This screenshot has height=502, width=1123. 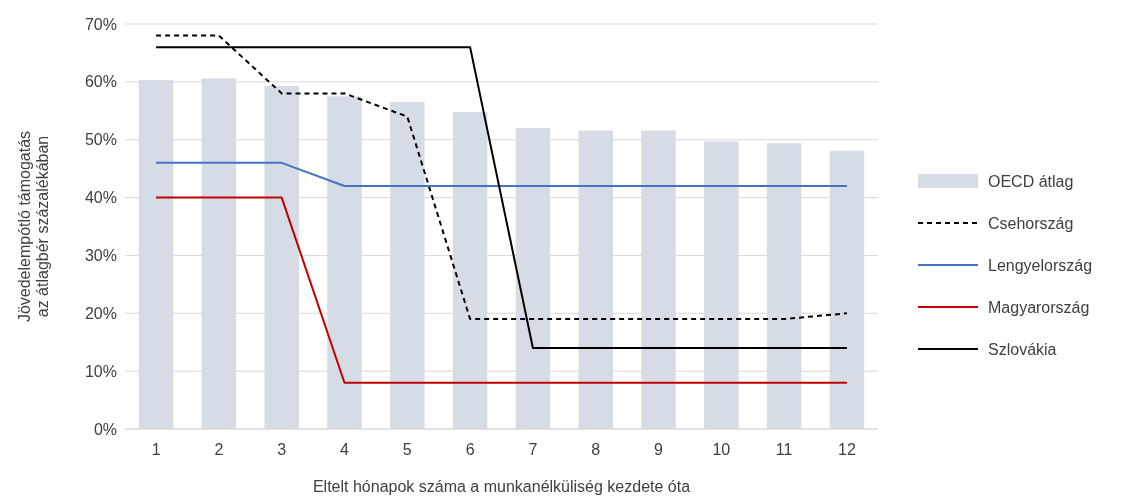 What do you see at coordinates (847, 449) in the screenshot?
I see `x-tick-label: 12` at bounding box center [847, 449].